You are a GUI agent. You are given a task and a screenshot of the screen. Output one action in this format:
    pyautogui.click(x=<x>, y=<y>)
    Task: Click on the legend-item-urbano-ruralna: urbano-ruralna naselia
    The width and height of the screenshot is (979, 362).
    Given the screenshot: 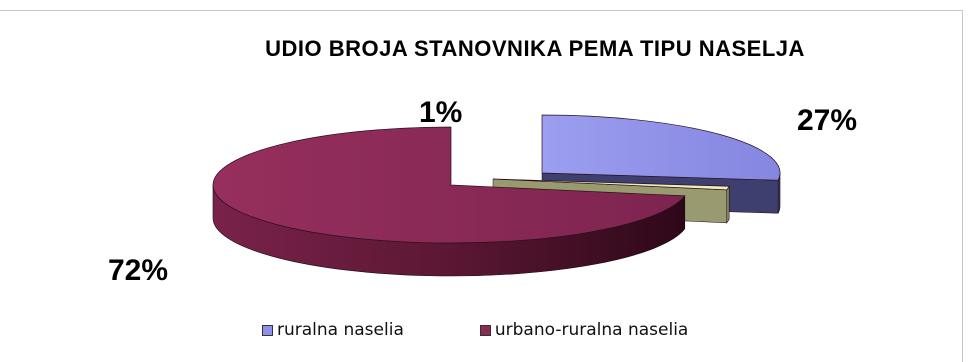 What is the action you would take?
    pyautogui.click(x=584, y=330)
    